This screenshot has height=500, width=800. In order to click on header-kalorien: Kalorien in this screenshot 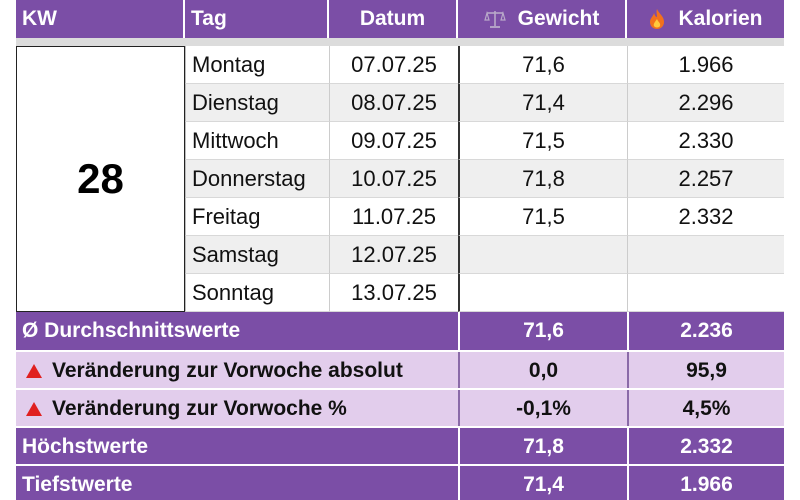, I will do `click(705, 19)`.